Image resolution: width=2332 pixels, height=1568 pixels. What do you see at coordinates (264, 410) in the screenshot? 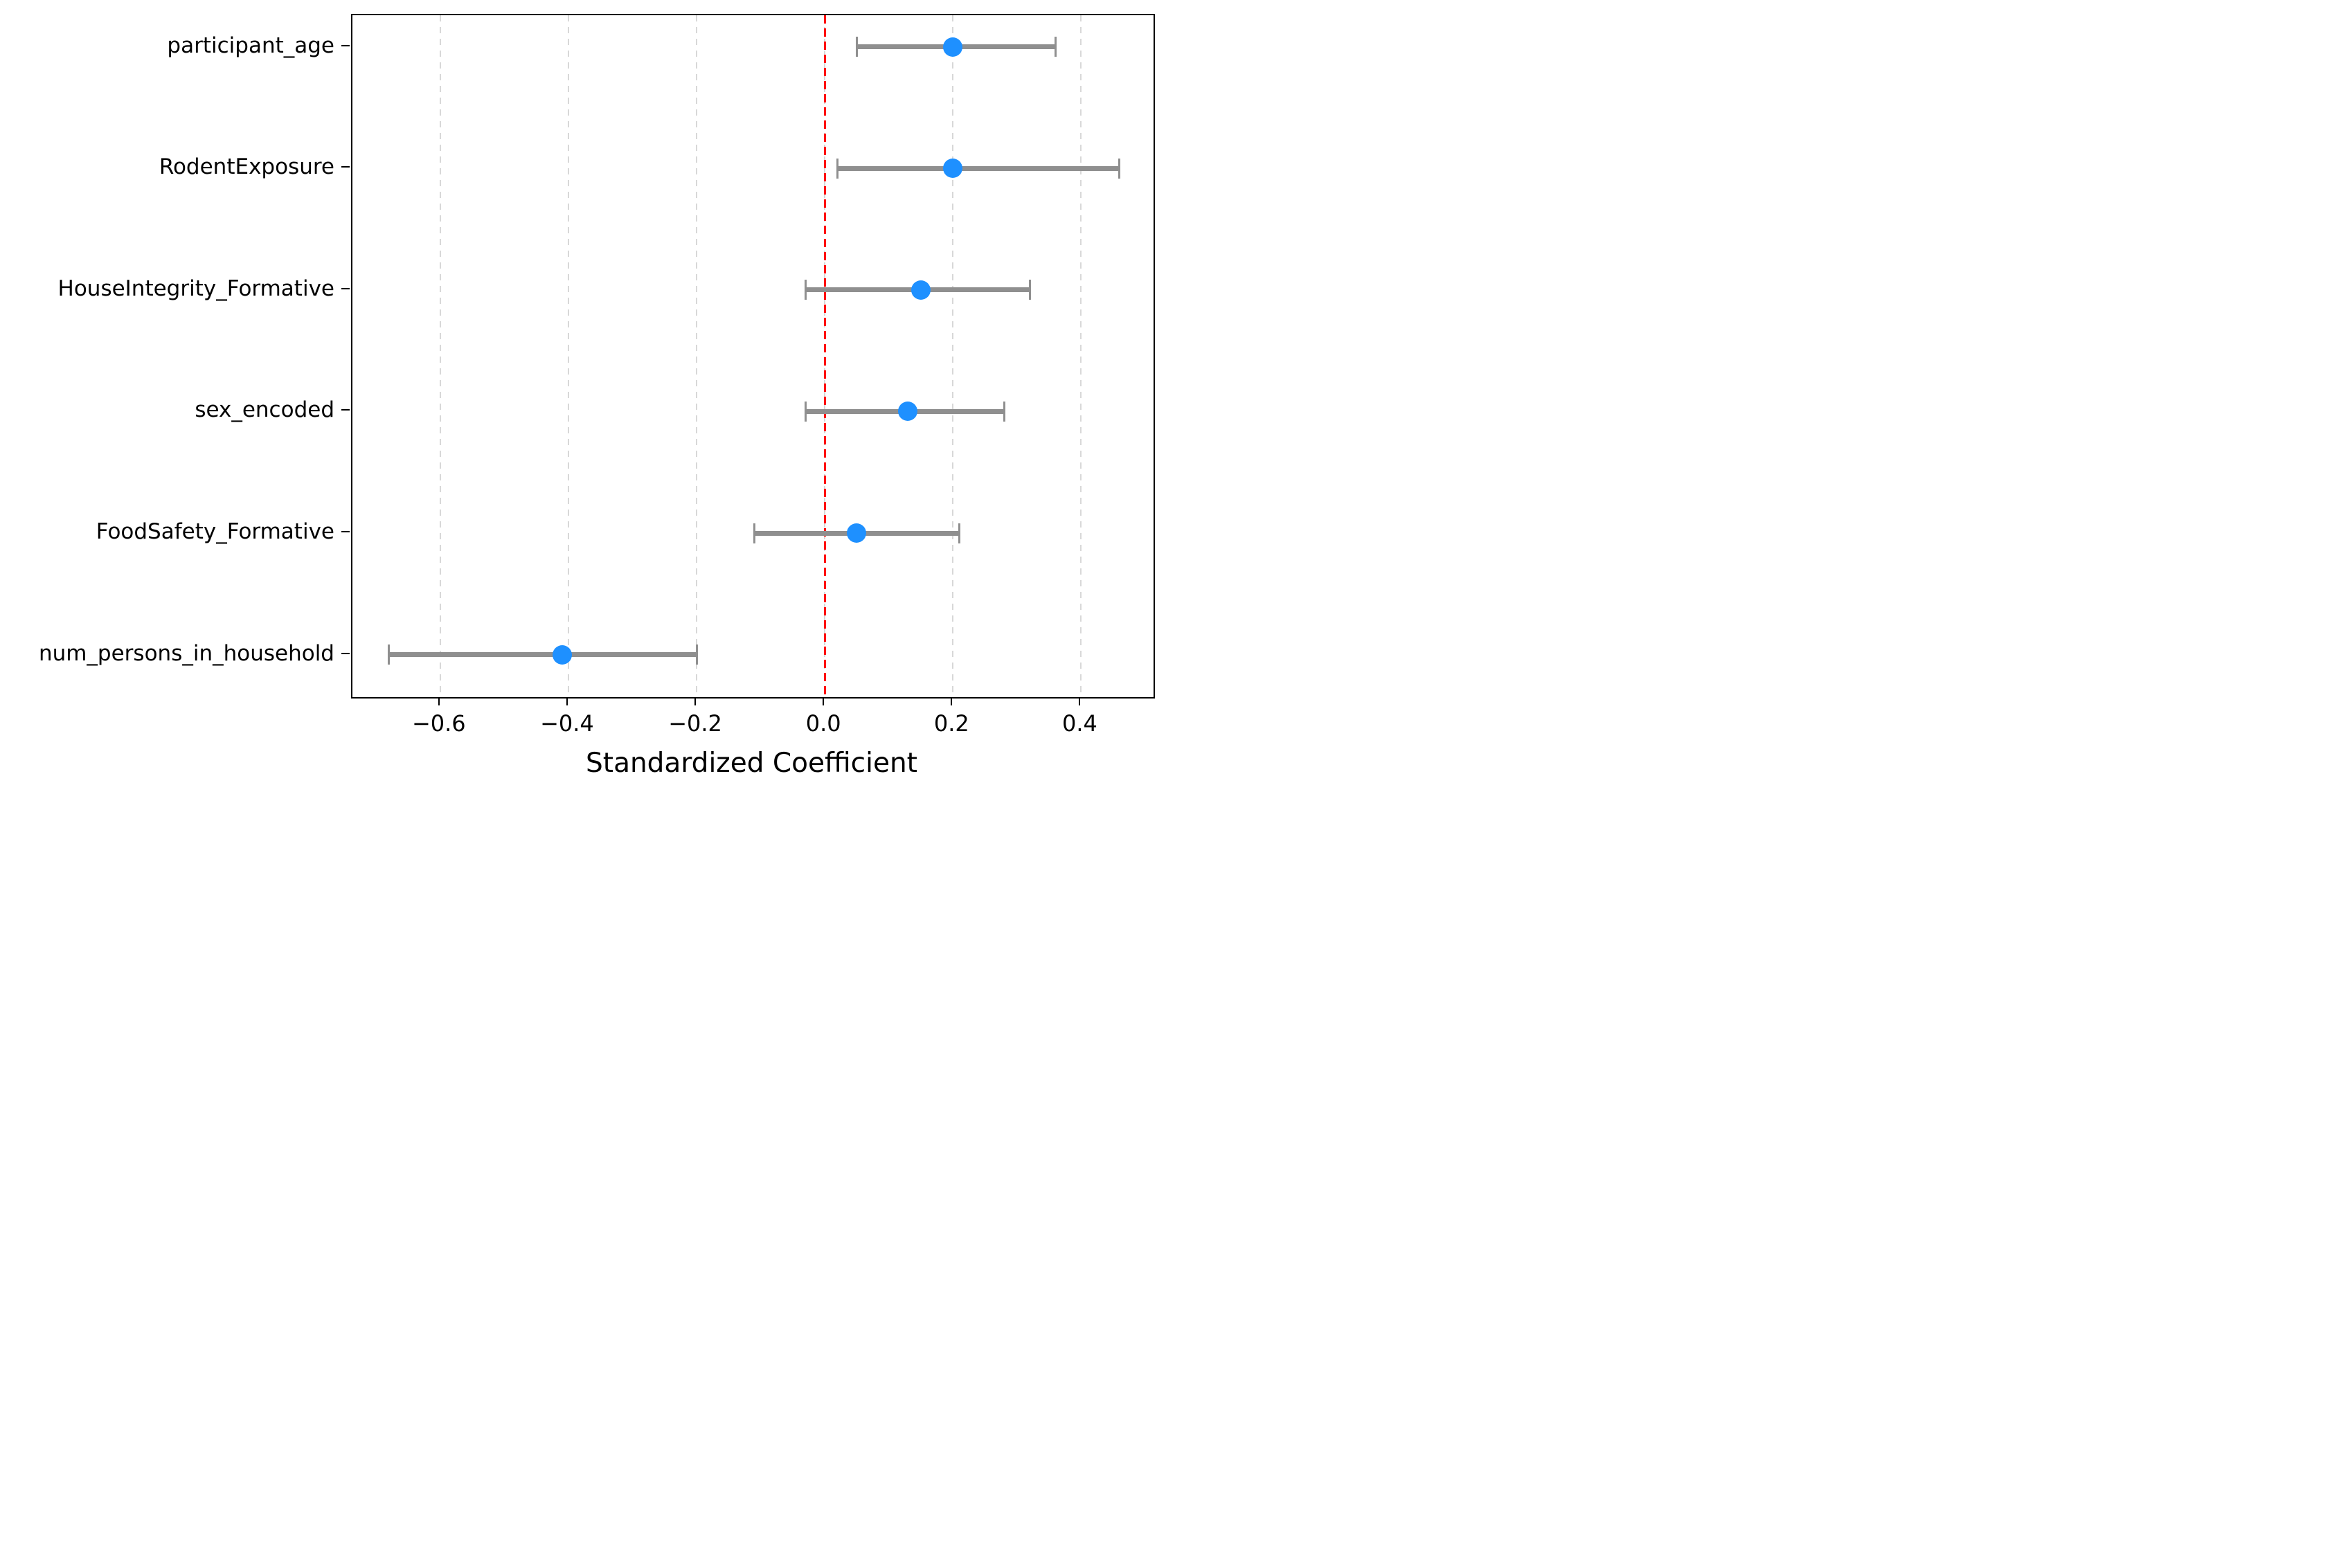
I see `y-axis-category-label: sex_encoded` at bounding box center [264, 410].